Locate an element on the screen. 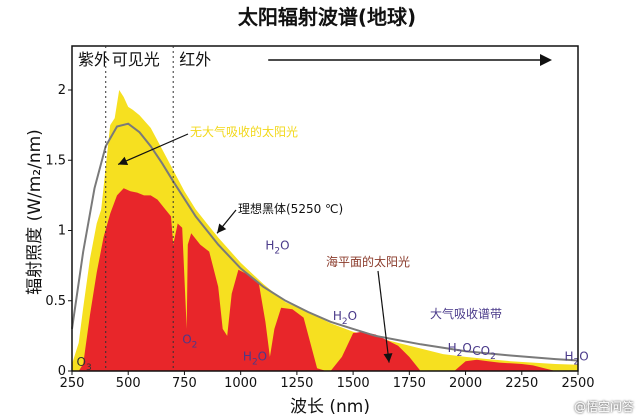  x-tick-label-2: 750 is located at coordinates (184, 383).